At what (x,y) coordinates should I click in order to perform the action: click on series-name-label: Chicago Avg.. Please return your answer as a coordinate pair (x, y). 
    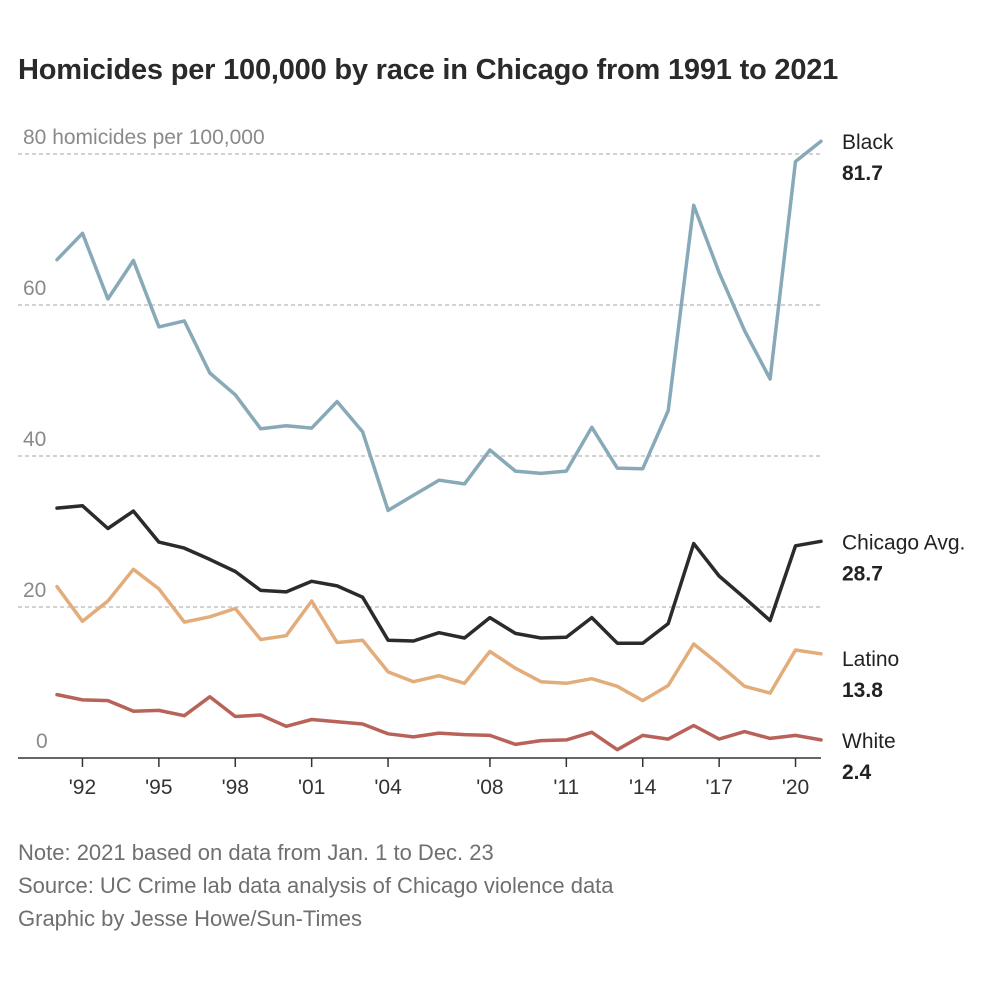
    Looking at the image, I should click on (903, 542).